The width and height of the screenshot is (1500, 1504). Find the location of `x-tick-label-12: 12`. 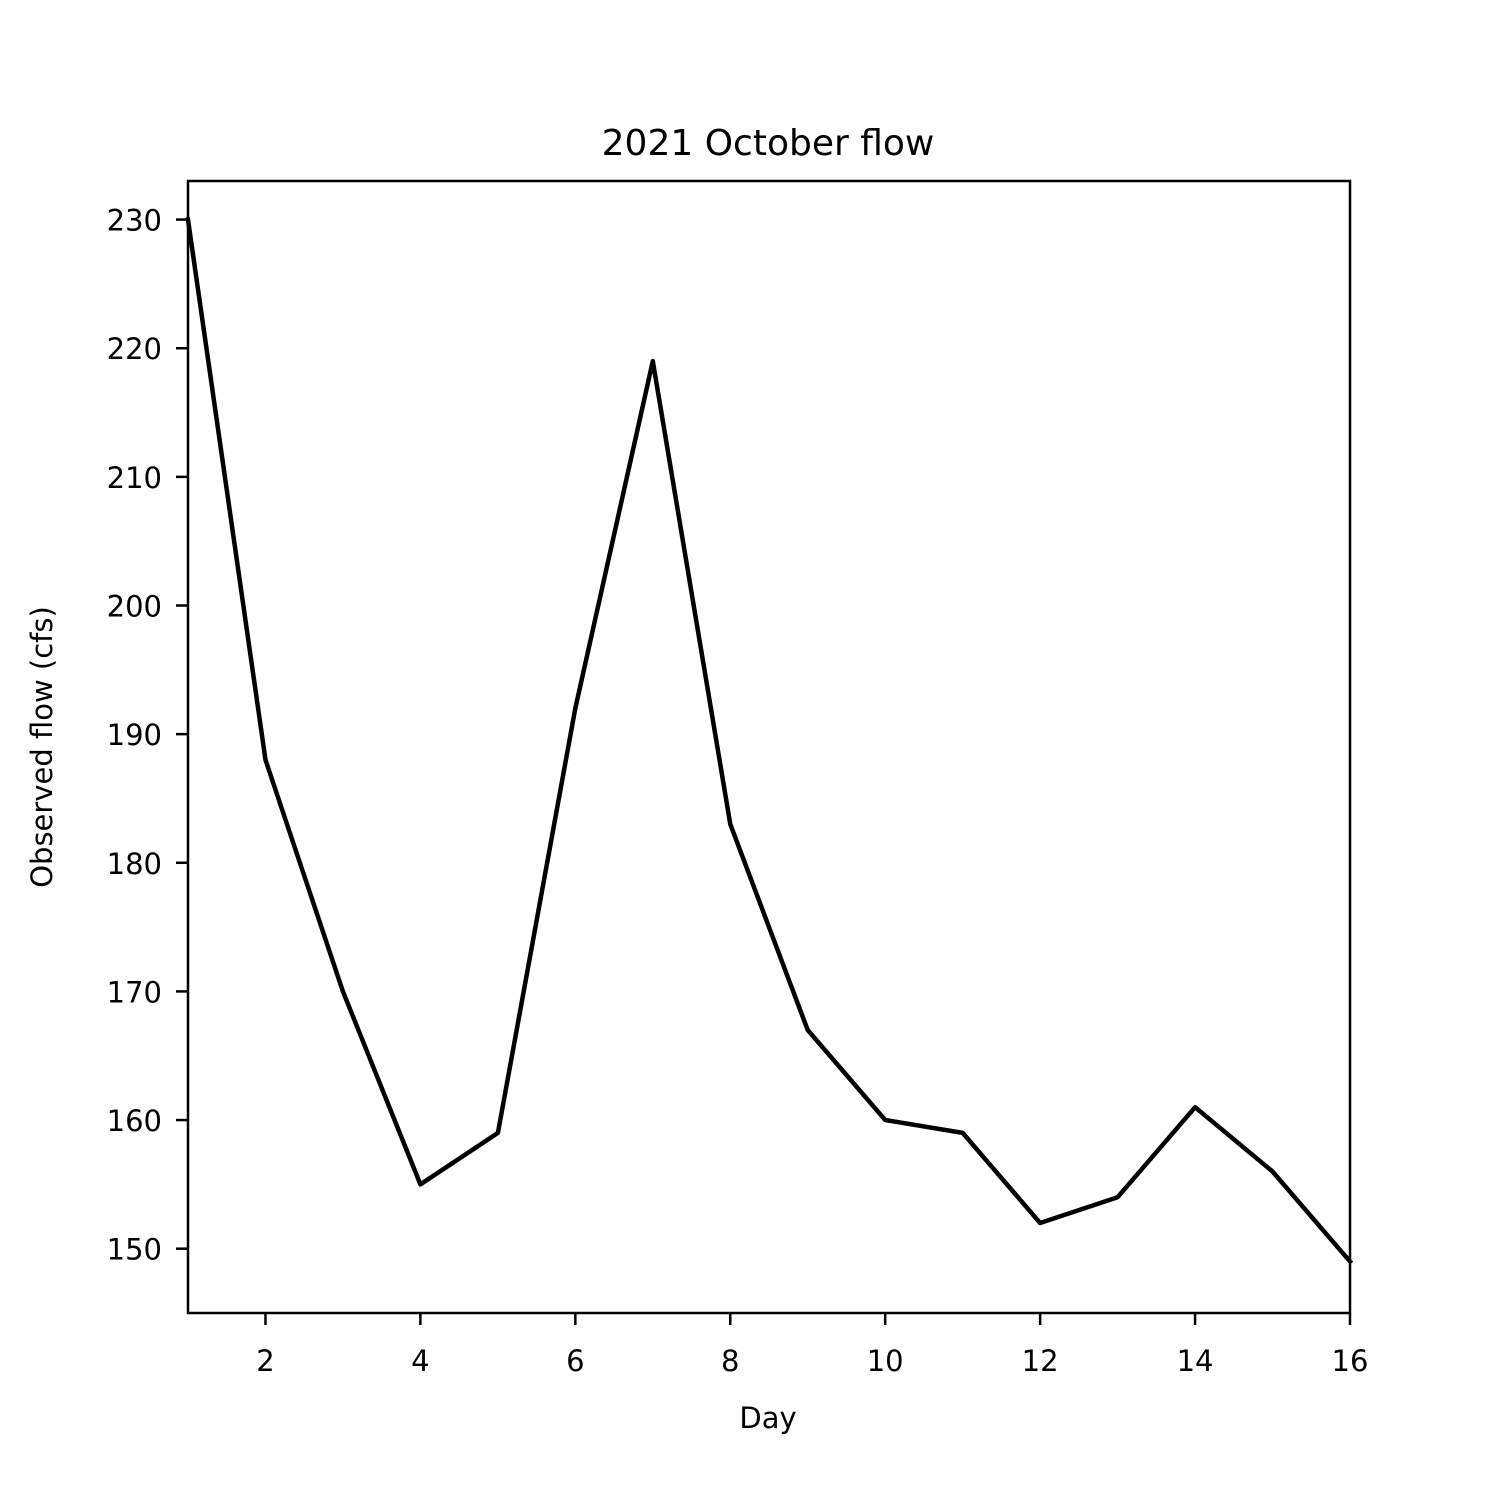

x-tick-label-12: 12 is located at coordinates (1040, 1361).